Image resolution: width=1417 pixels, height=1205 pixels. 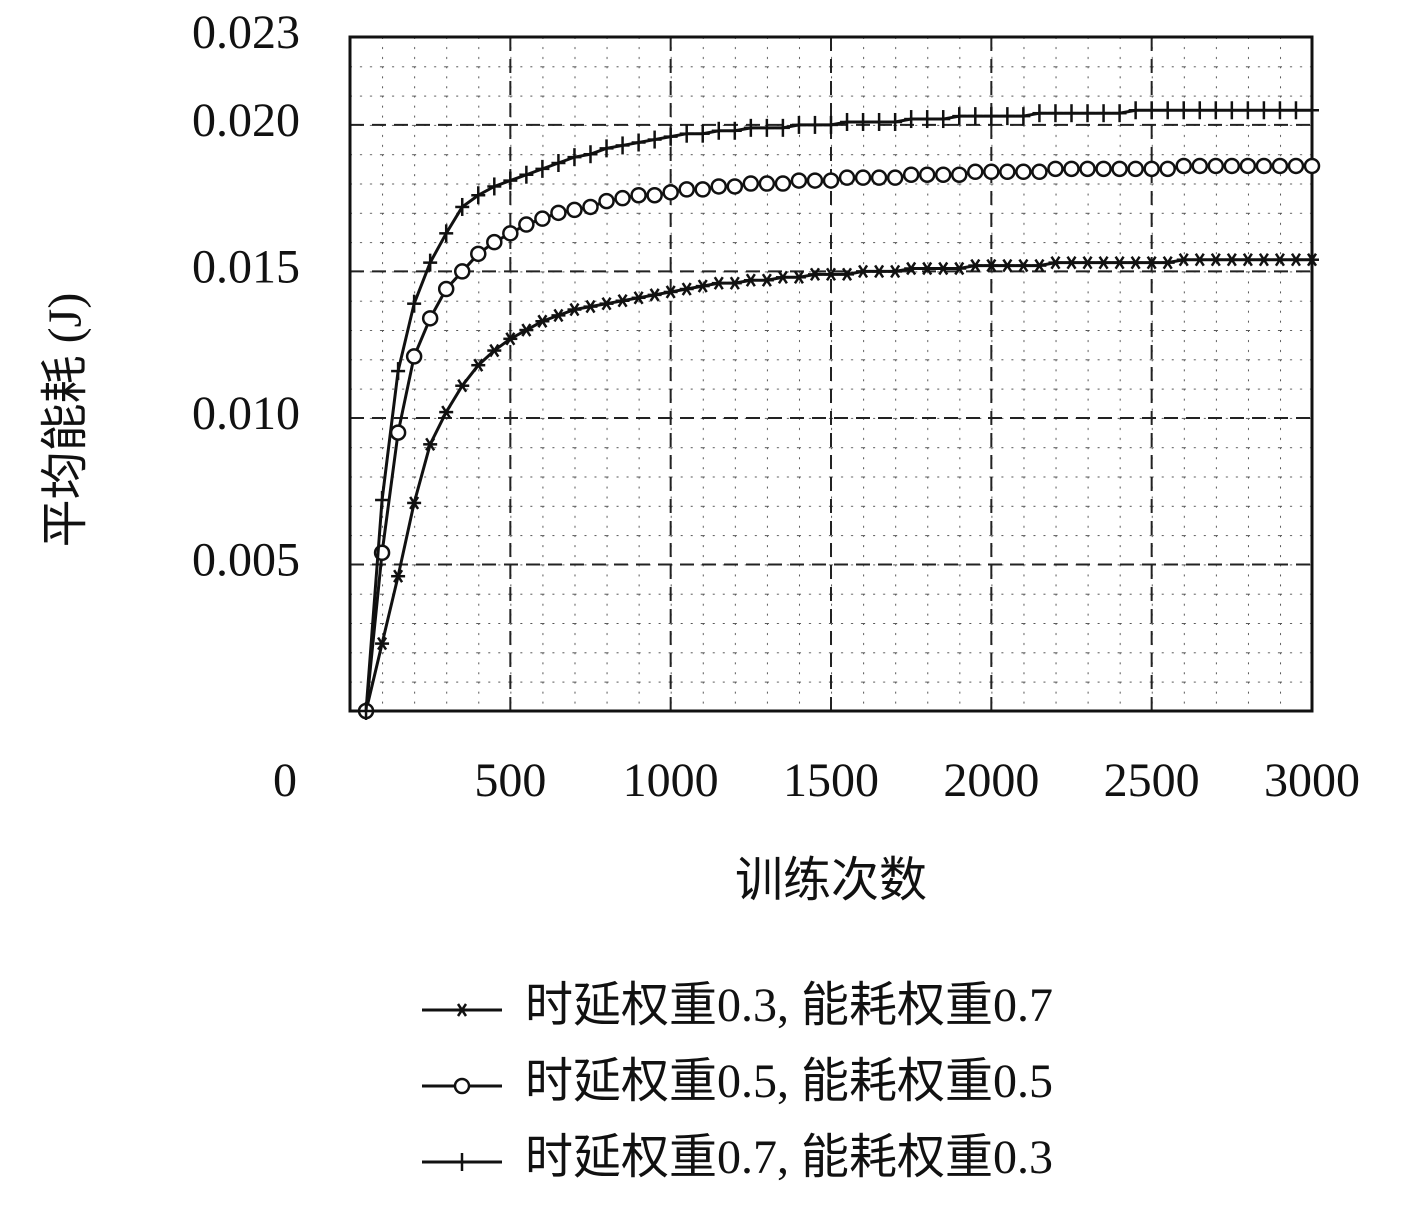 What do you see at coordinates (789, 1005) in the screenshot?
I see `legend-label: 时延权重0.3, 能耗权重0.7` at bounding box center [789, 1005].